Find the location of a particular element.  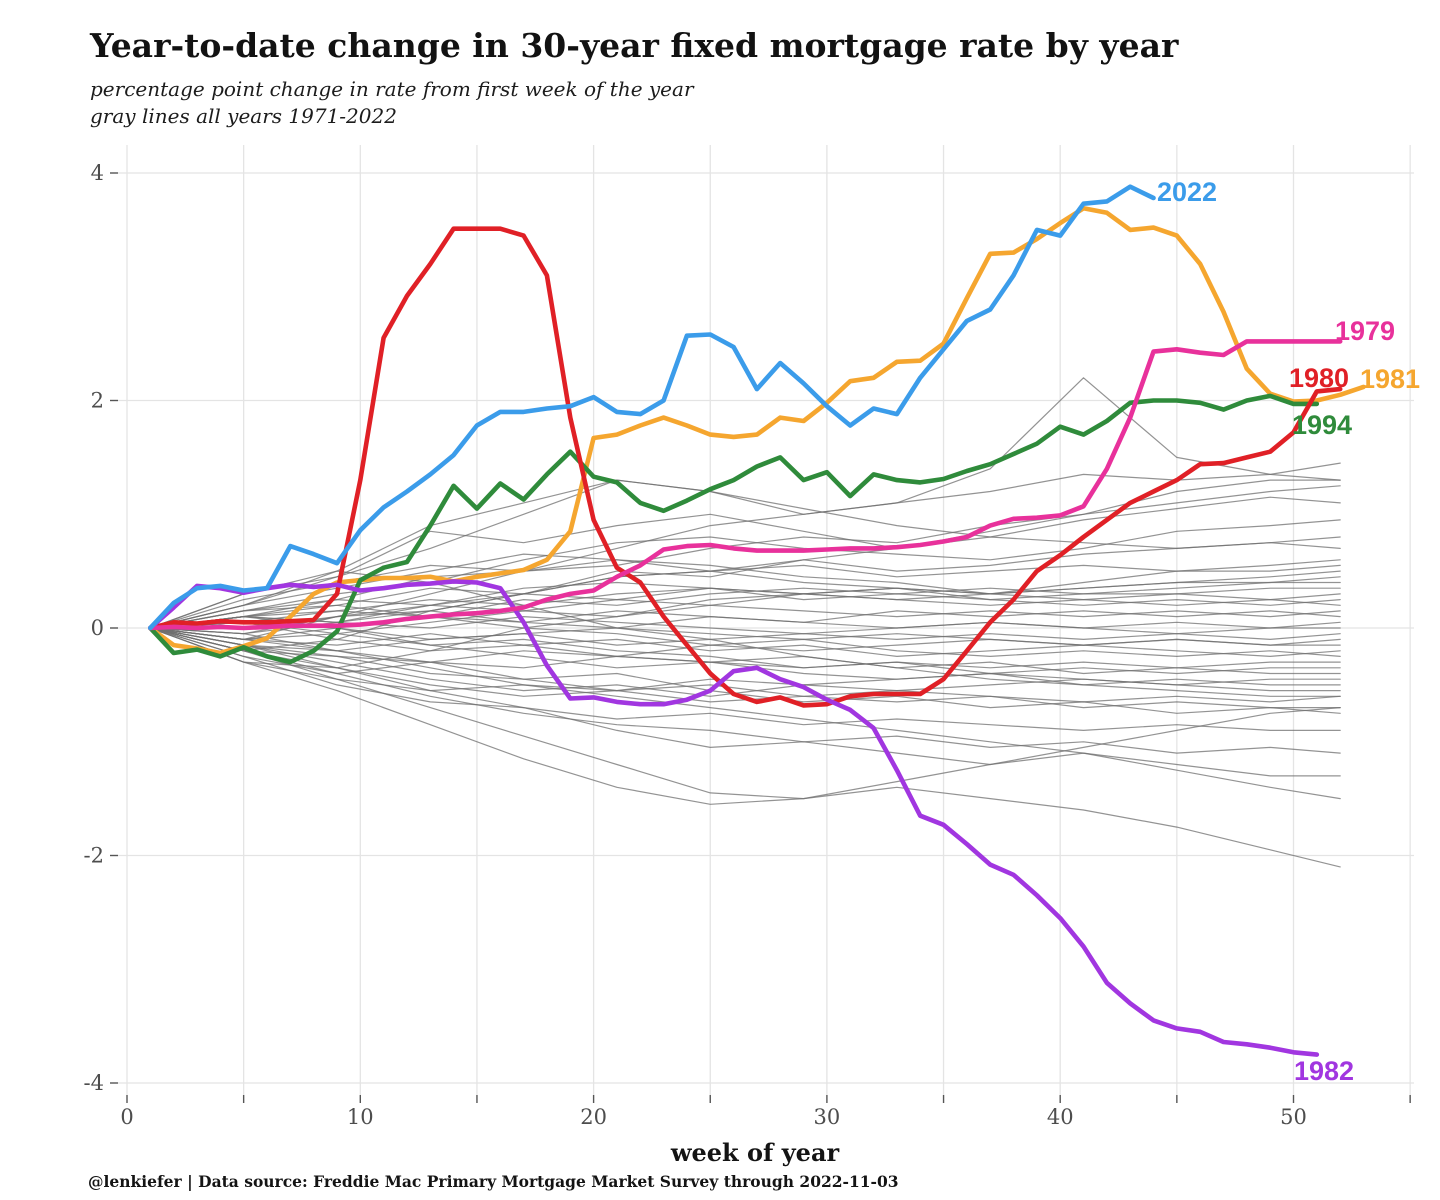

series-label-layer: 1981 1994 1980 1982 1979 2022 is located at coordinates (1288, 631).